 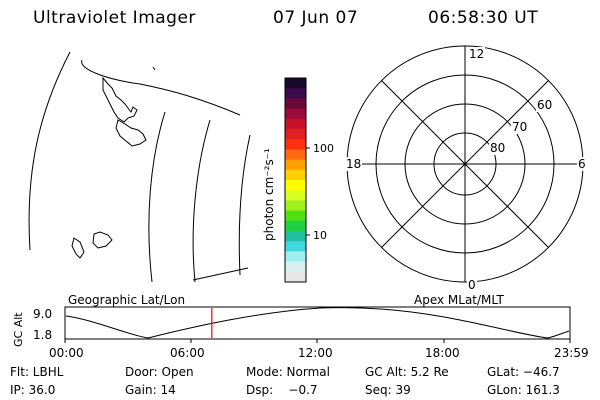 I want to click on date-label: 07 Jun 07, so click(x=316, y=18).